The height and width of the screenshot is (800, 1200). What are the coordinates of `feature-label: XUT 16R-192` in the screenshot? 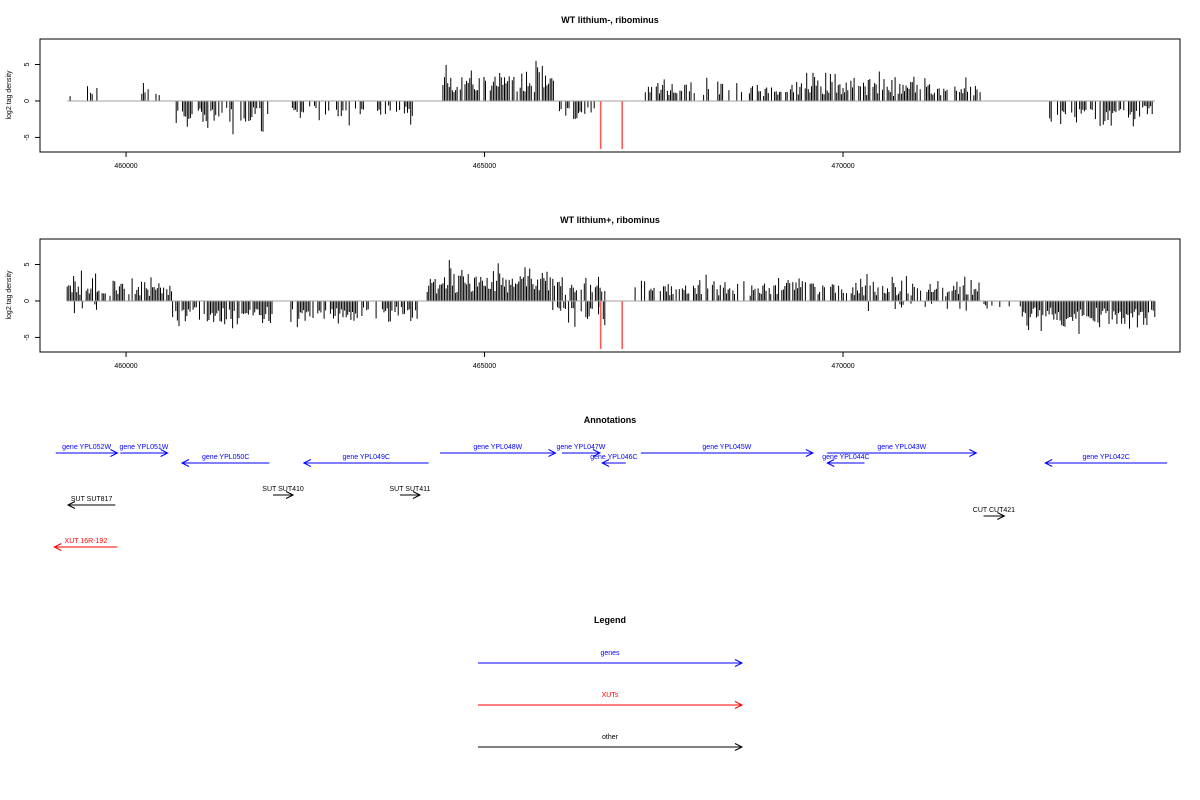 It's located at (86, 541).